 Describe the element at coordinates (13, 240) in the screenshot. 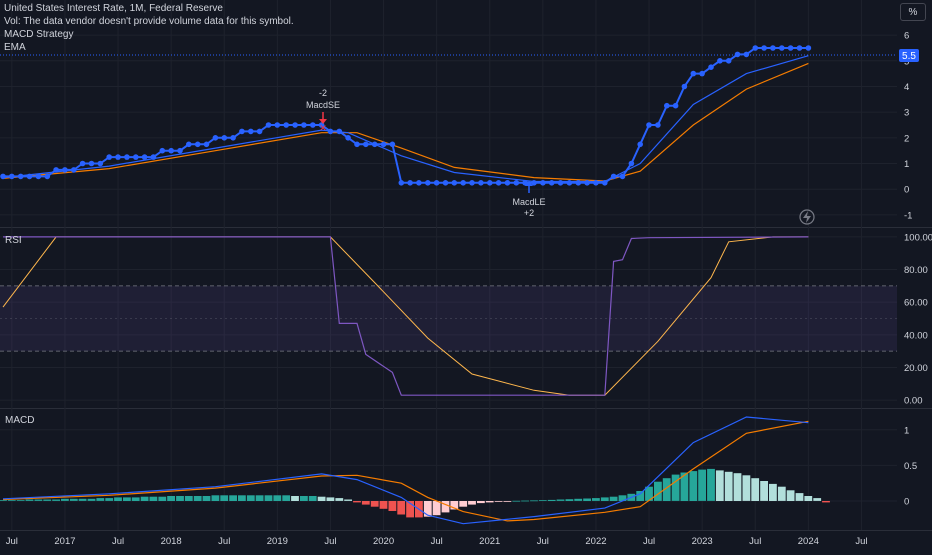

I see `rsi-title: RSI` at that location.